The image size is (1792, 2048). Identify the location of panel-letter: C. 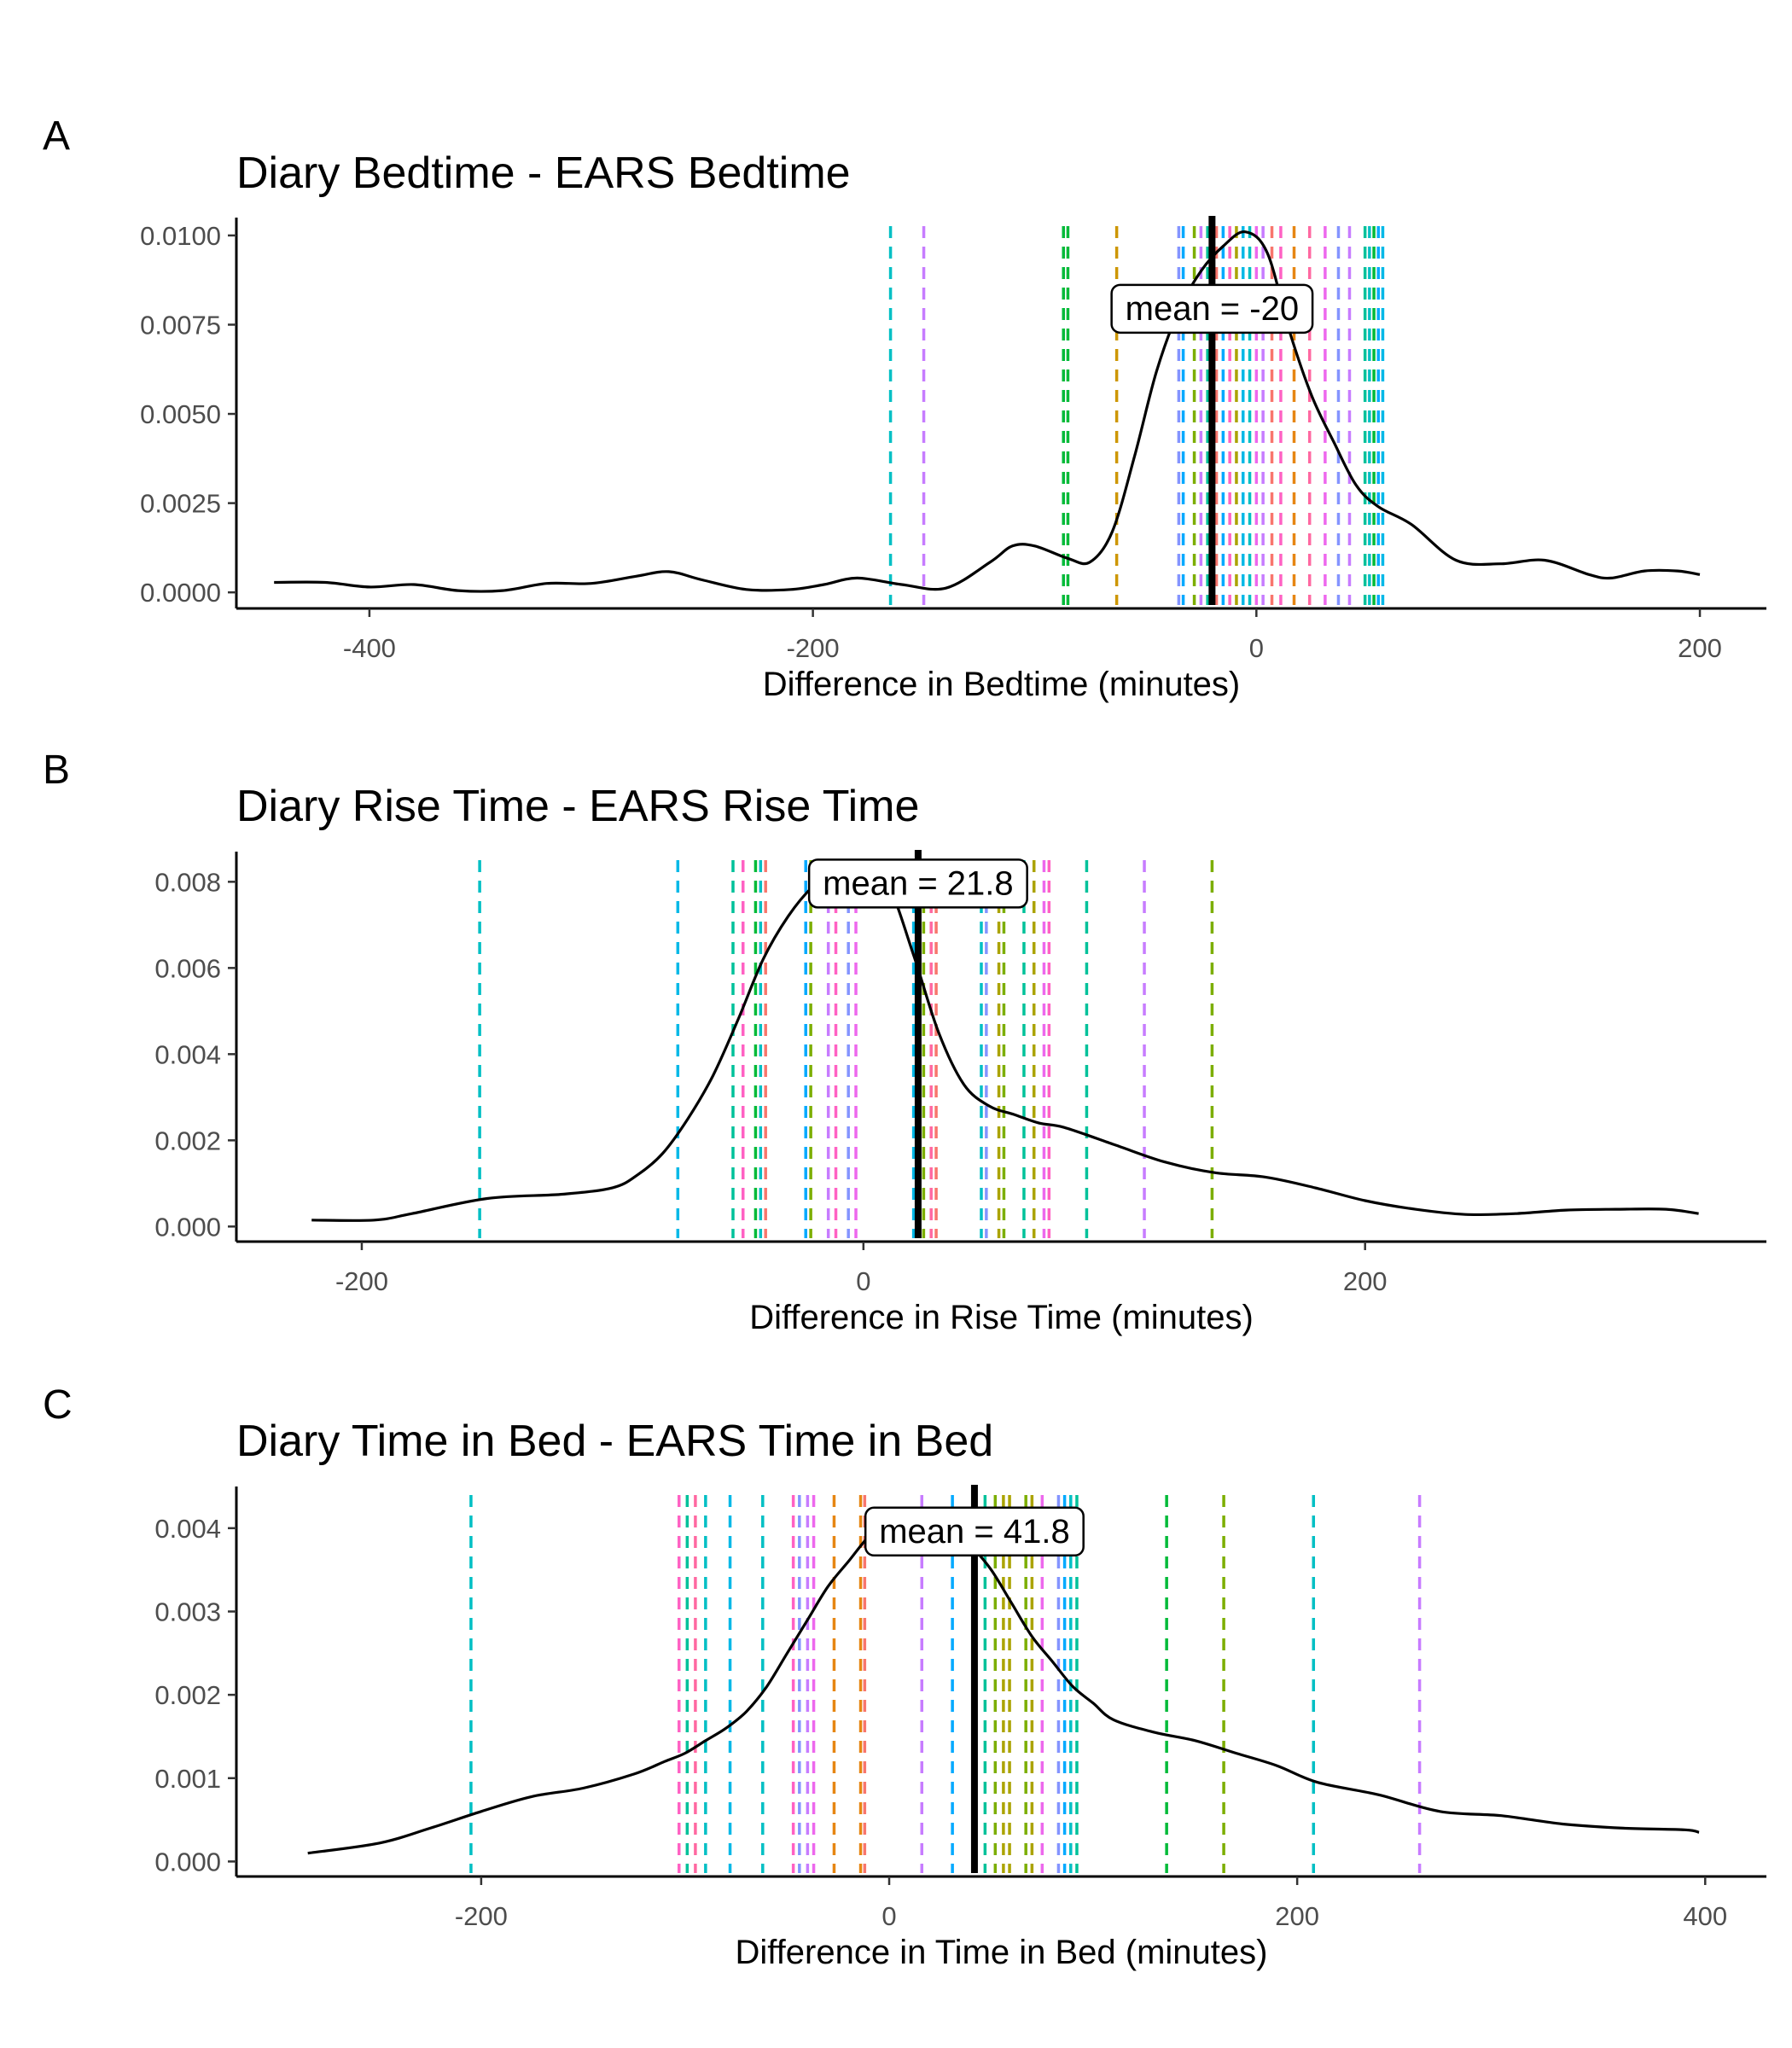
(58, 1405).